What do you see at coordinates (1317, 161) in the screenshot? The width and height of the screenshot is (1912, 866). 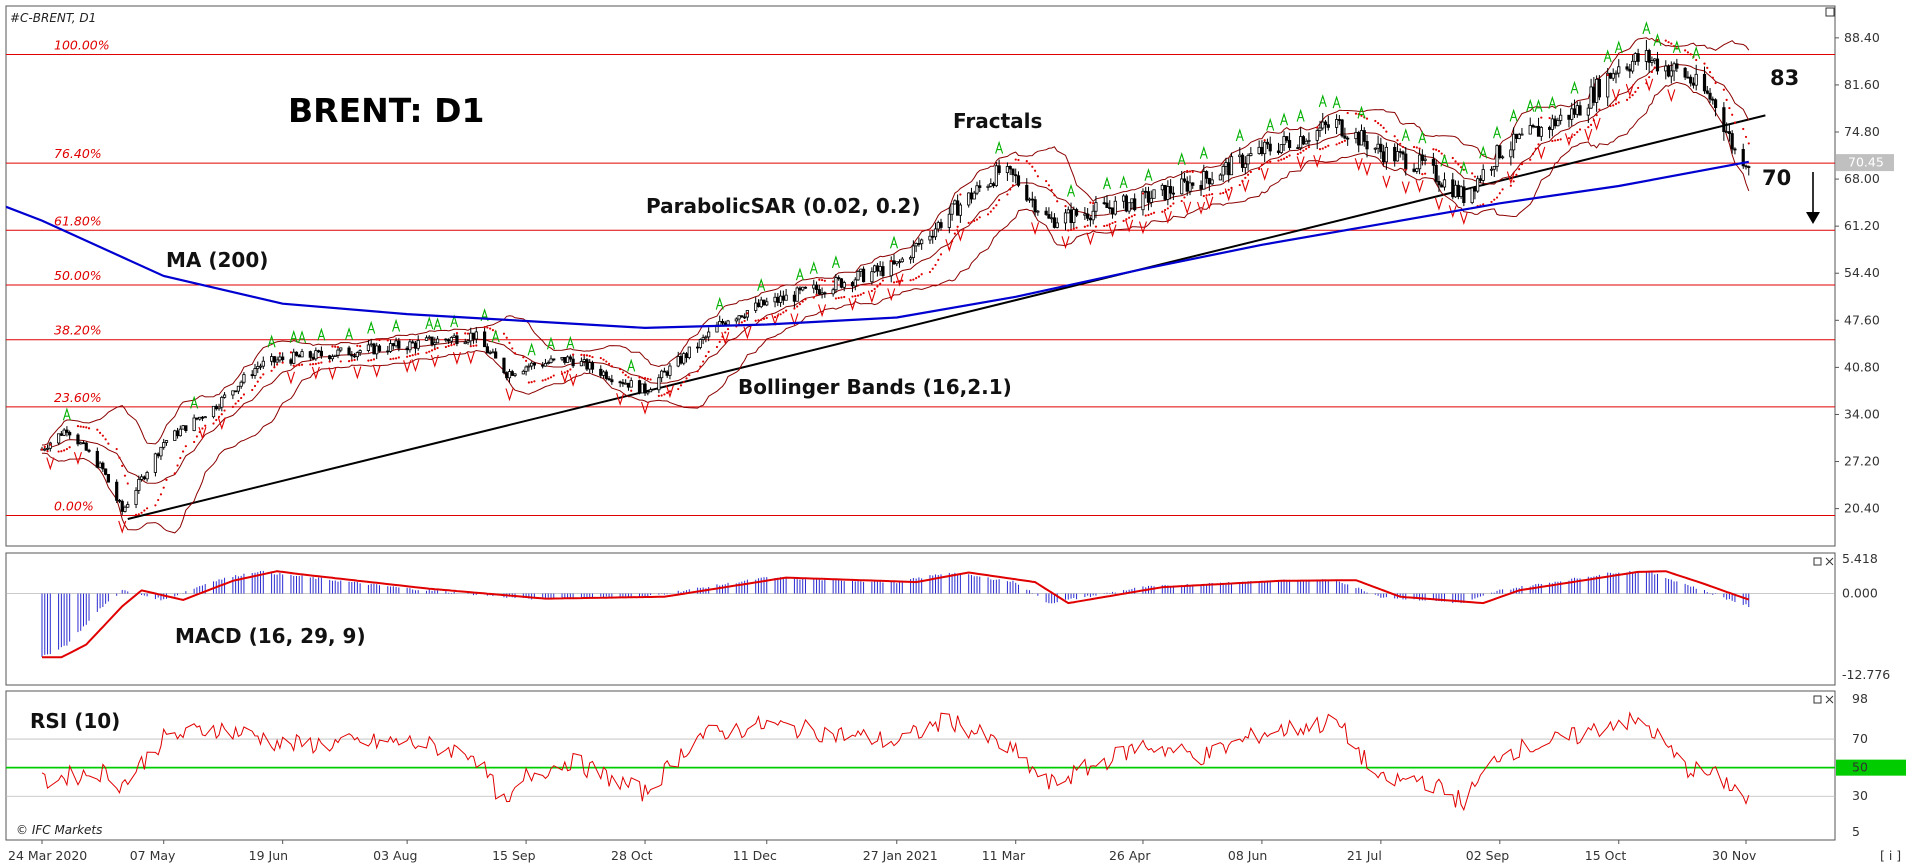 I see `fractal-down-icon` at bounding box center [1317, 161].